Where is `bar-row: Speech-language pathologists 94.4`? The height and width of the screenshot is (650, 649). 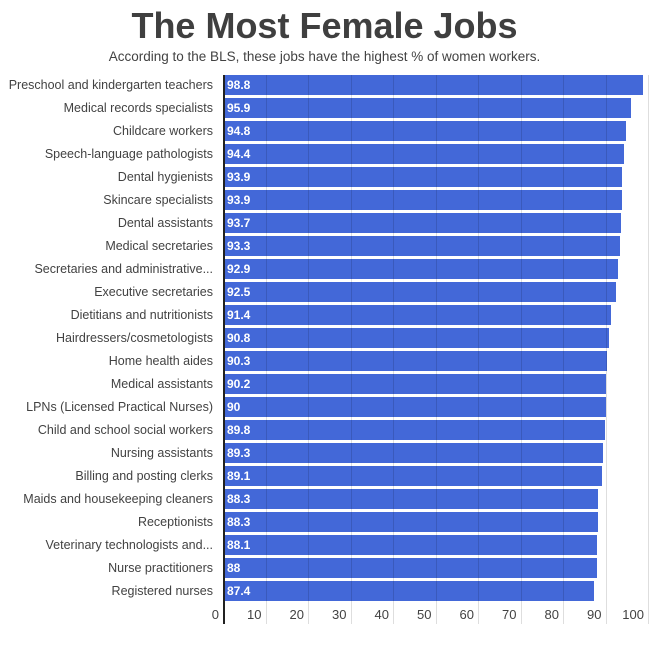 bar-row: Speech-language pathologists 94.4 is located at coordinates (324, 155).